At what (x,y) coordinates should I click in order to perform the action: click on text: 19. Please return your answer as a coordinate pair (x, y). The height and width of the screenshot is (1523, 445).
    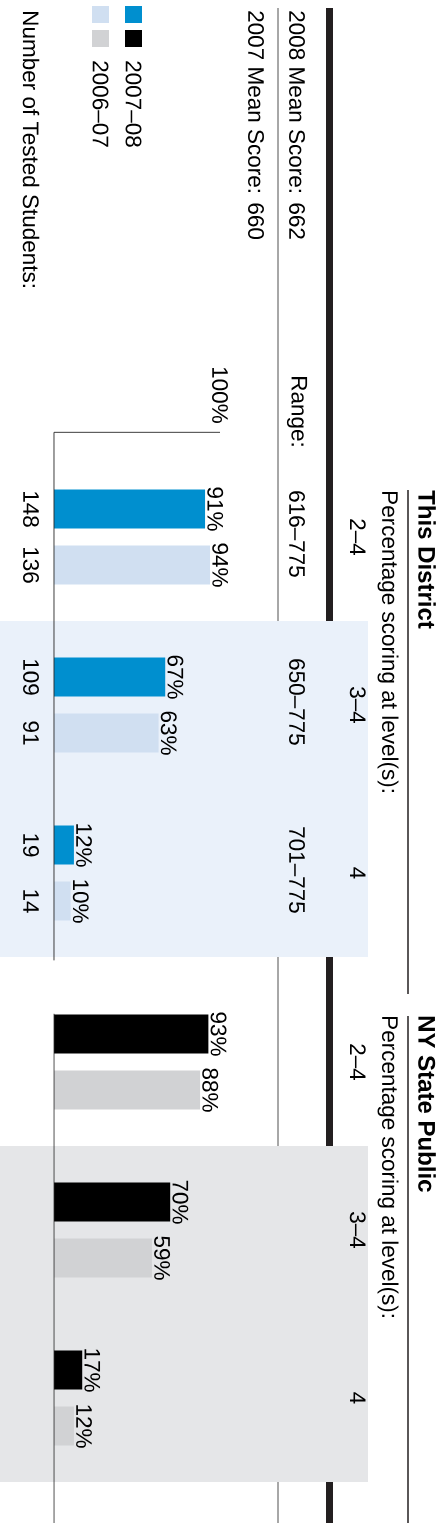
    Looking at the image, I should click on (31, 845).